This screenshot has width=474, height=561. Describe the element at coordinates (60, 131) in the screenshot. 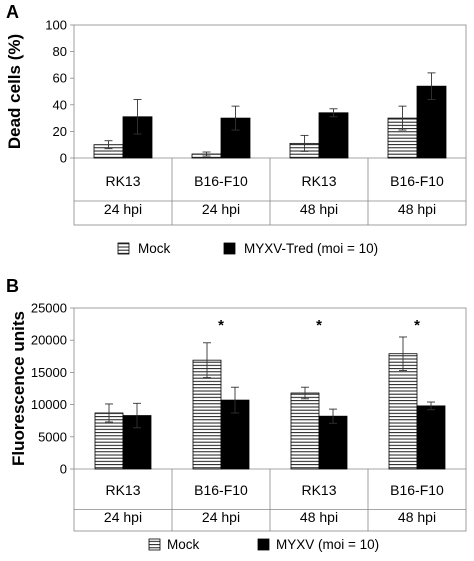

I see `y-tick-label: 20` at that location.